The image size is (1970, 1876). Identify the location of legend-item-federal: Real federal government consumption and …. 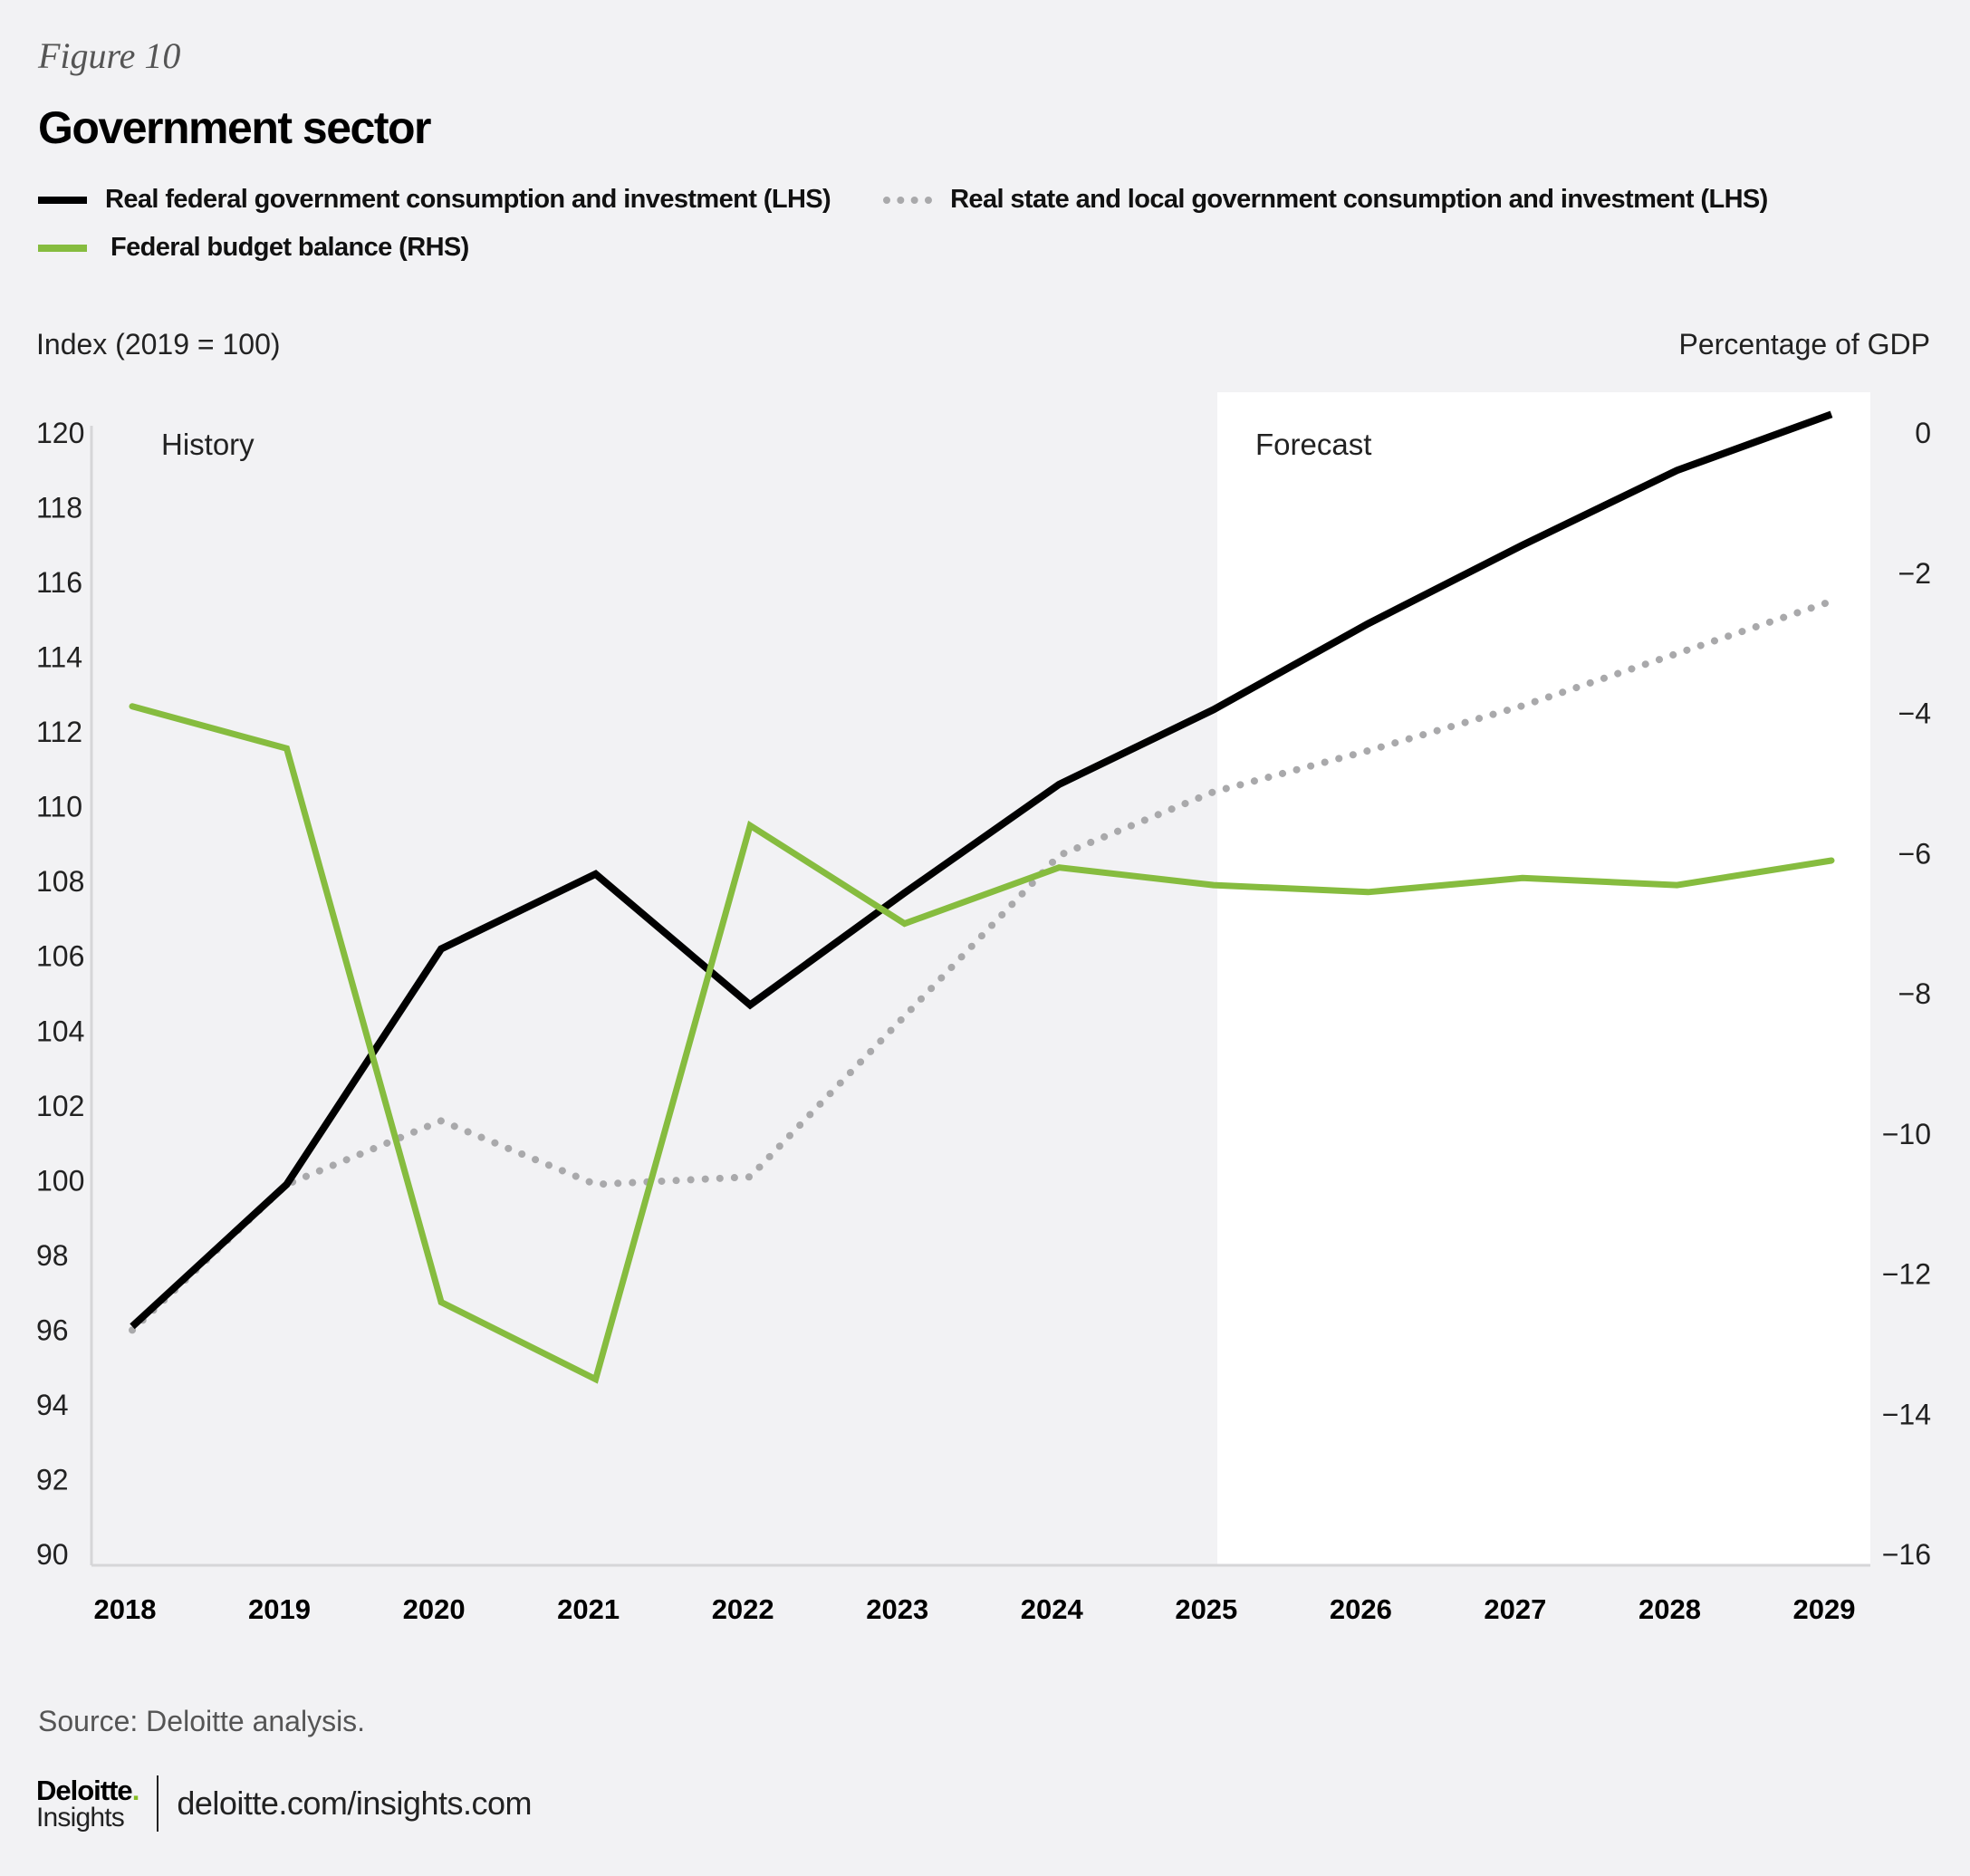
(434, 200).